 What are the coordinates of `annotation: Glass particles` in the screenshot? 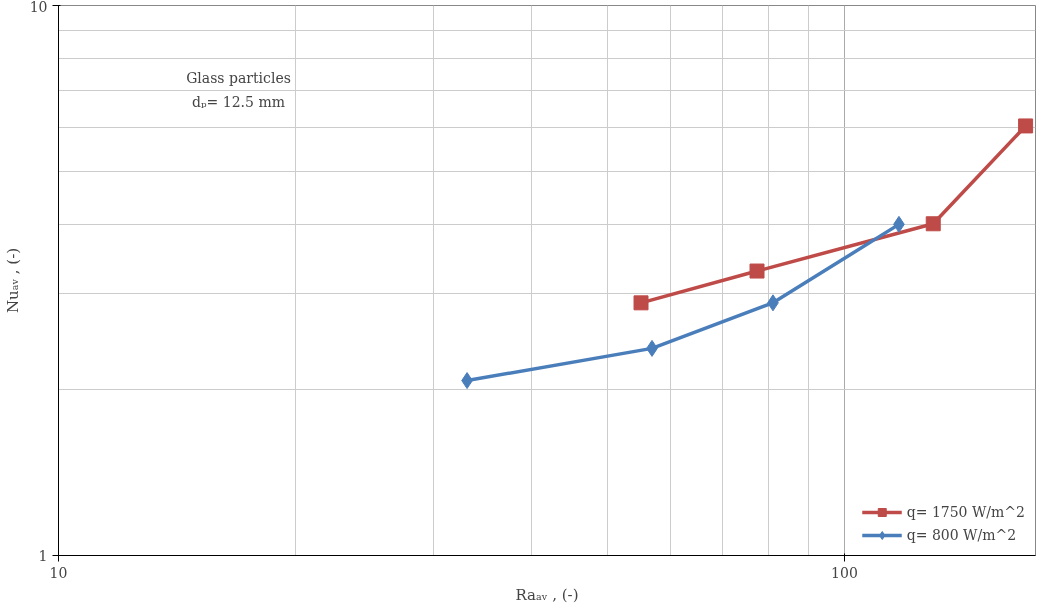 It's located at (238, 77).